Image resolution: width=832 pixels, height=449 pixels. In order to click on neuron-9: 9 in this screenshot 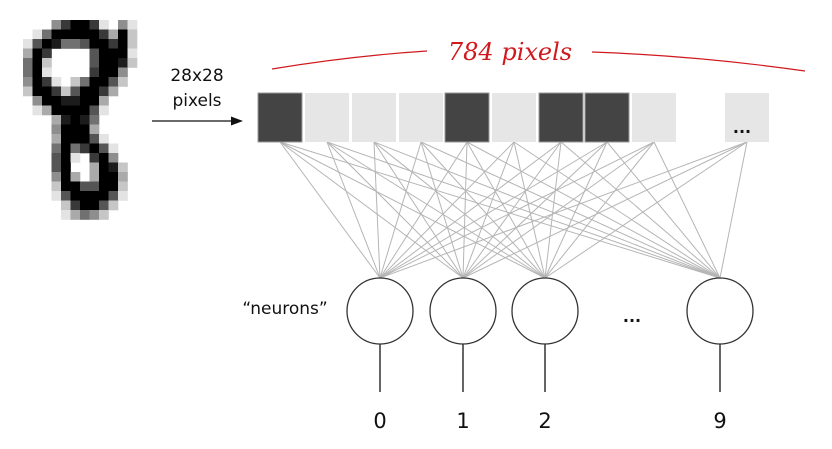, I will do `click(720, 355)`.